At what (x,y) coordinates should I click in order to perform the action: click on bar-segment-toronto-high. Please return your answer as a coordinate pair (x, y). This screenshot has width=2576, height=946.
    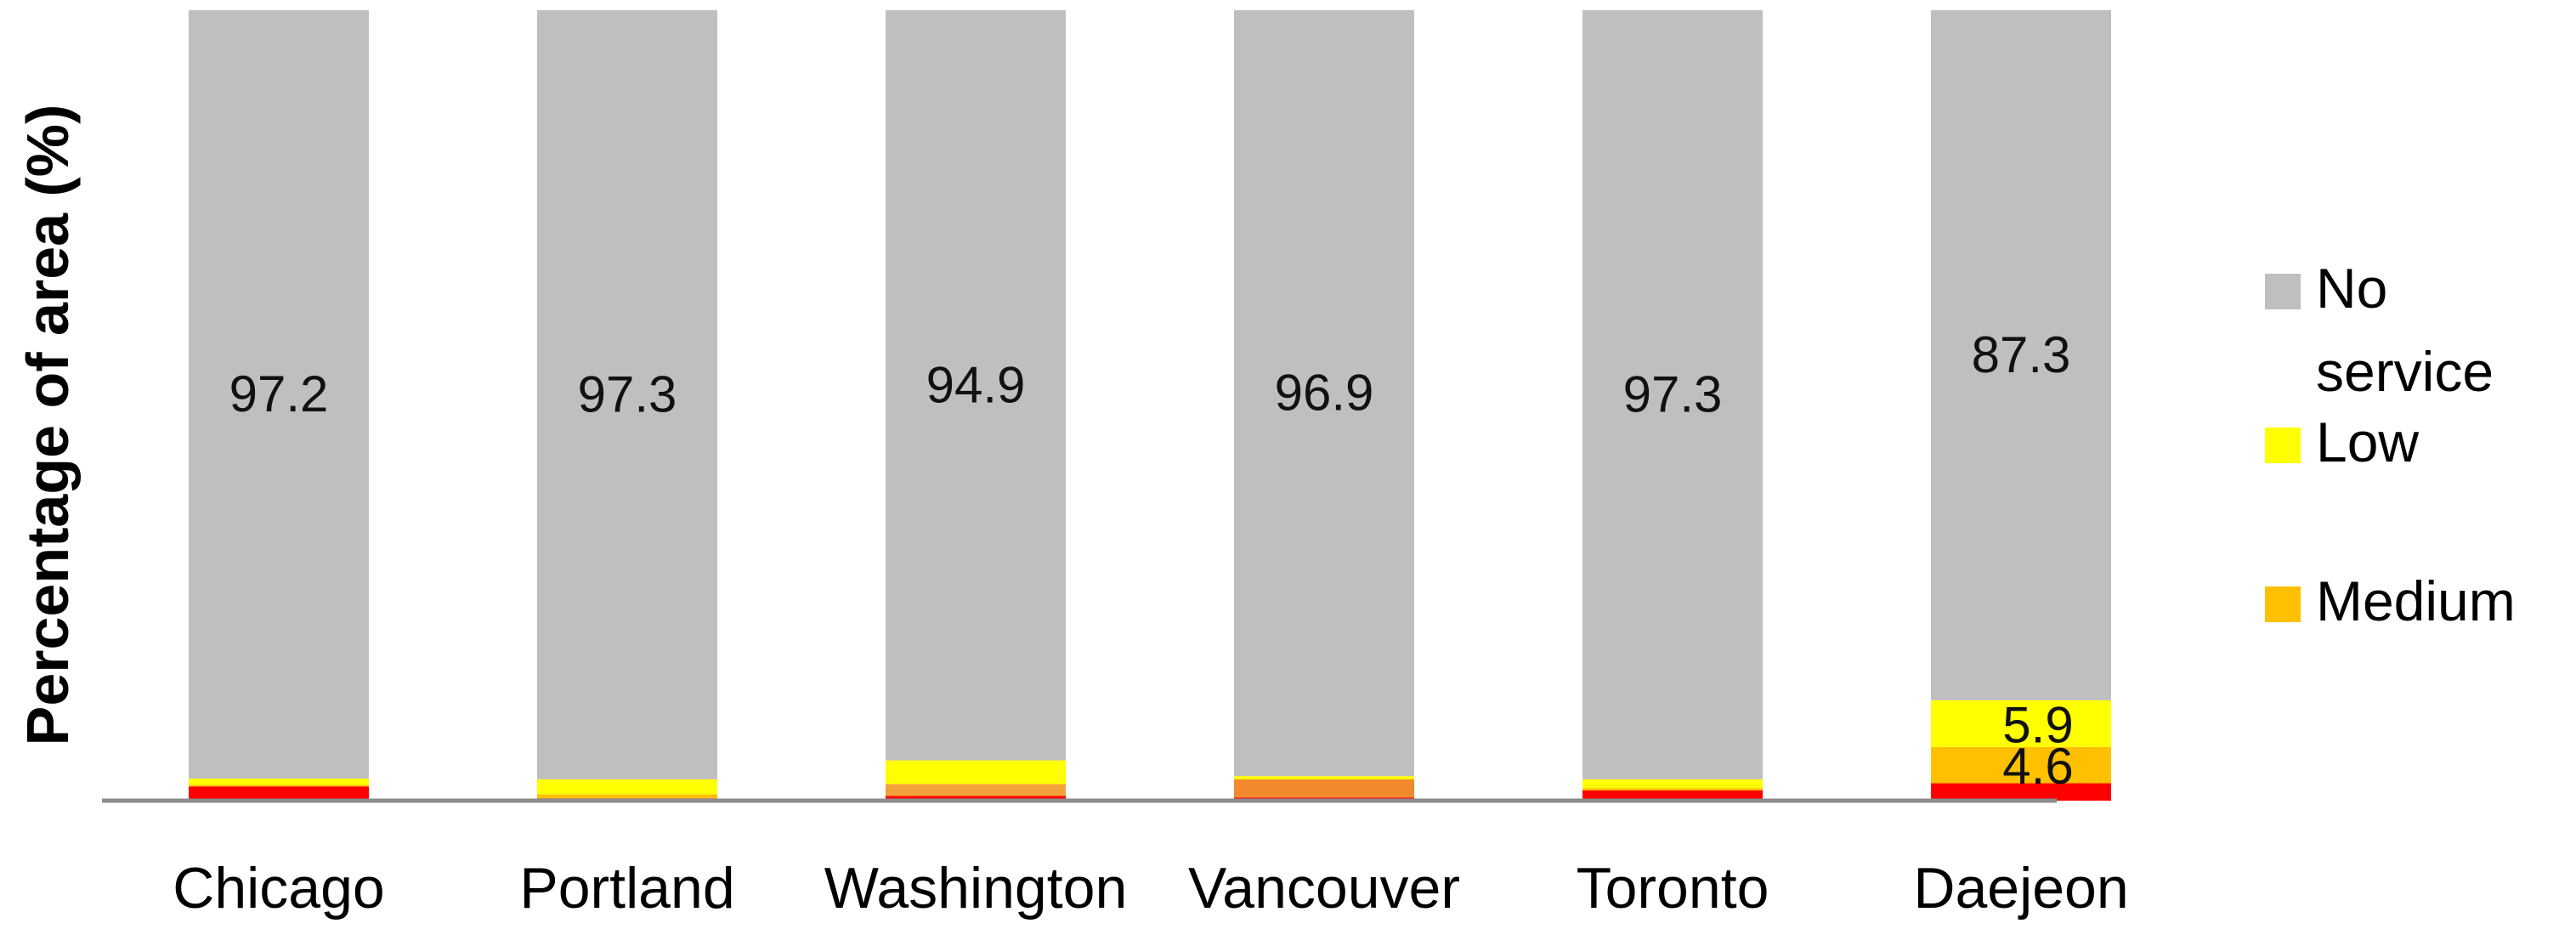
    Looking at the image, I should click on (1672, 795).